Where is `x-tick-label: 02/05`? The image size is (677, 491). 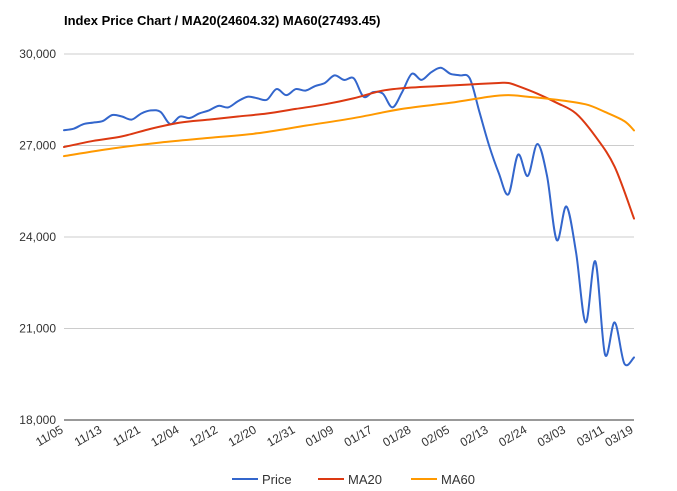
x-tick-label: 02/05 is located at coordinates (435, 435).